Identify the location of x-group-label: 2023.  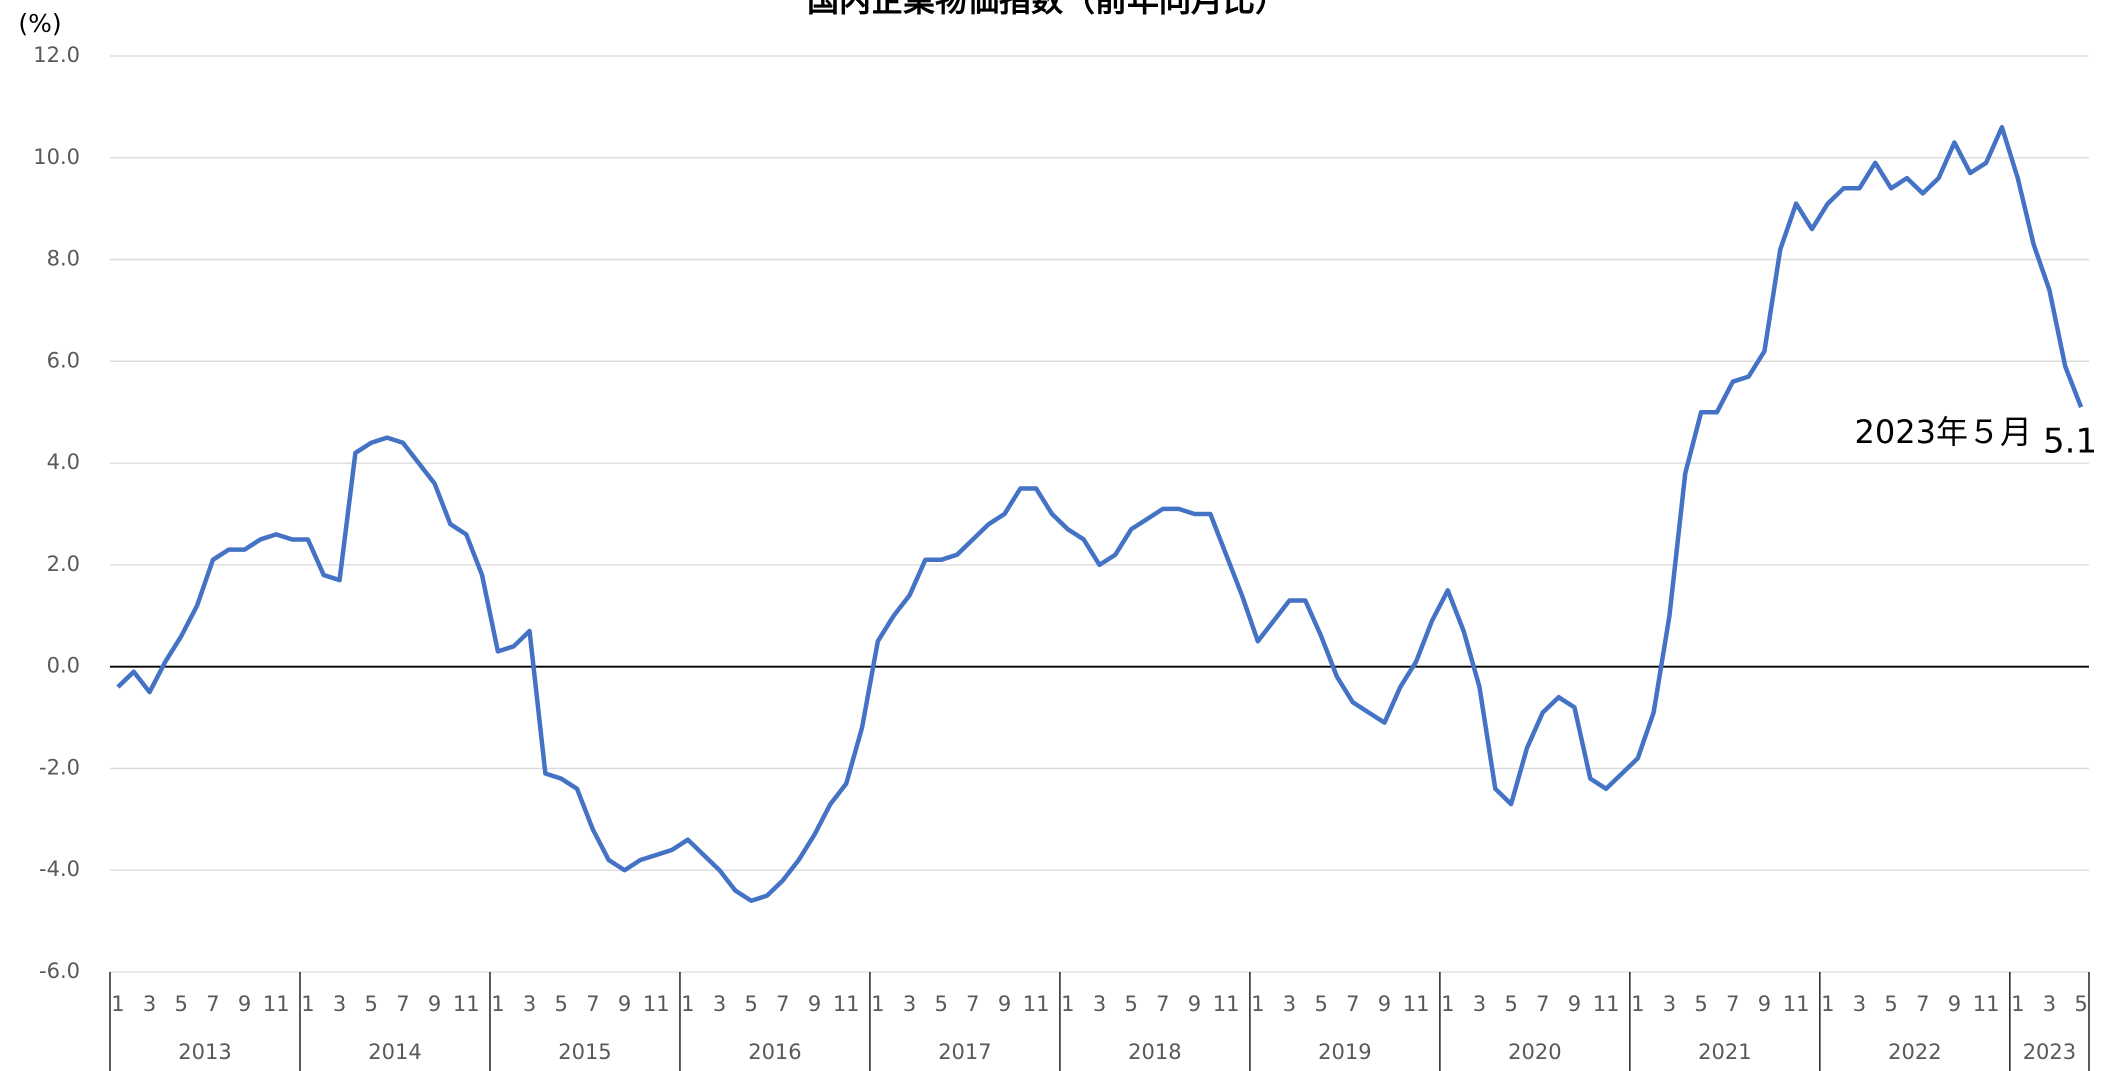
(2049, 1052).